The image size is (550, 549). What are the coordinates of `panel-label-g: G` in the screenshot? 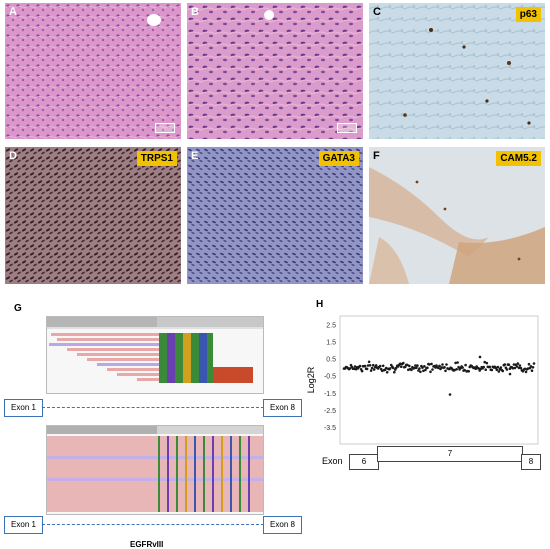 It's located at (18, 308).